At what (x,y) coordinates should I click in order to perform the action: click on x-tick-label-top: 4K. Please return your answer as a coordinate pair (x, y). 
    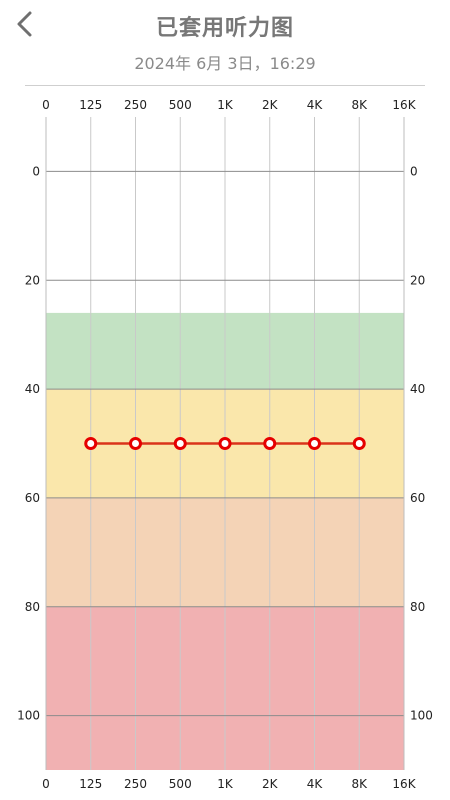
    Looking at the image, I should click on (315, 105).